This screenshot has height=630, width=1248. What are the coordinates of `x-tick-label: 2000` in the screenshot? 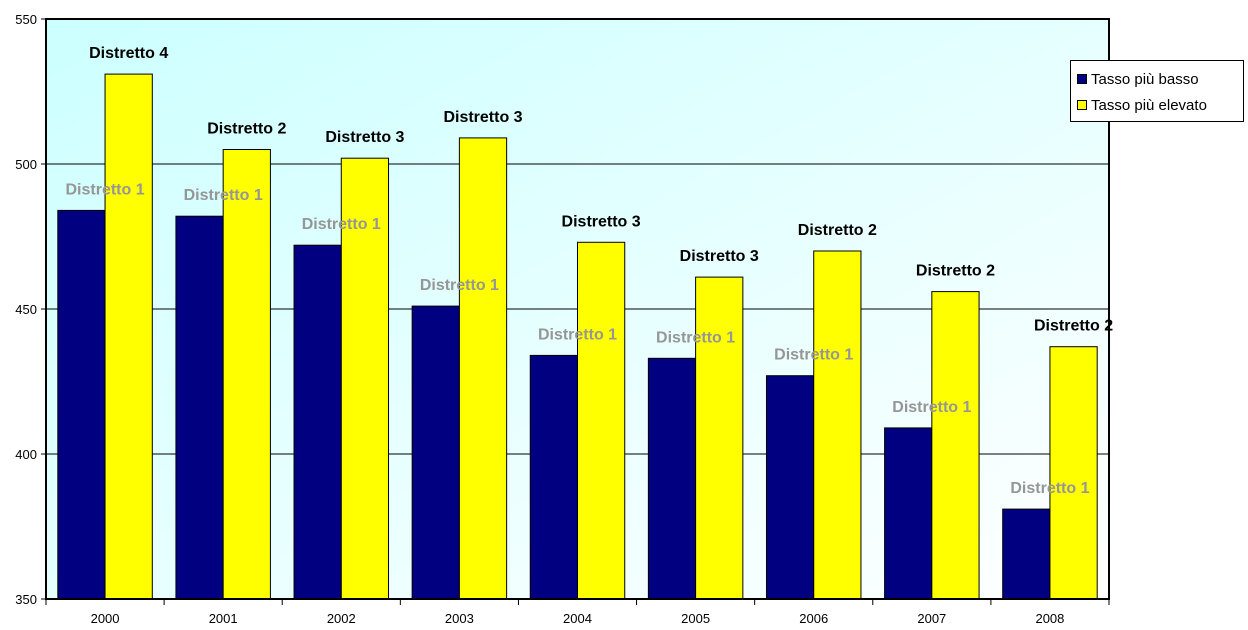 It's located at (105, 618).